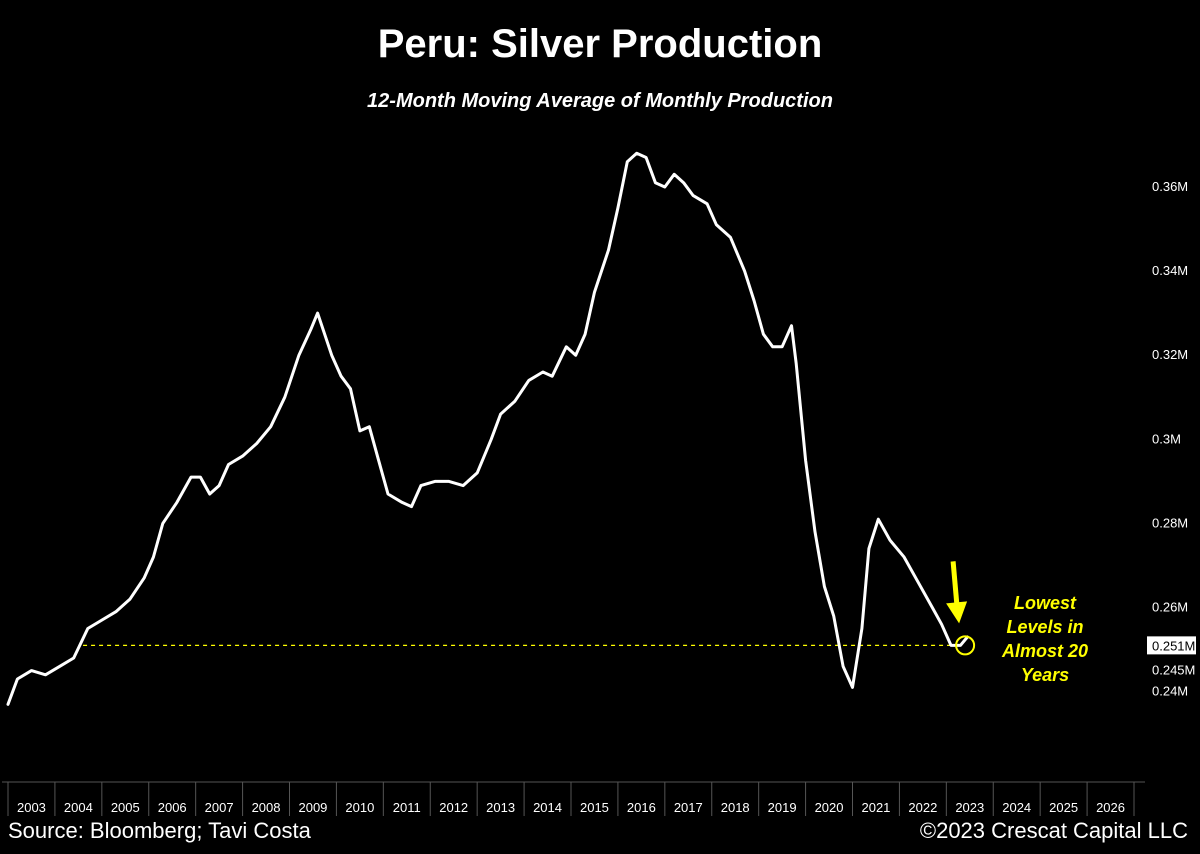 Image resolution: width=1200 pixels, height=854 pixels. I want to click on x-tick-label: 2022, so click(922, 807).